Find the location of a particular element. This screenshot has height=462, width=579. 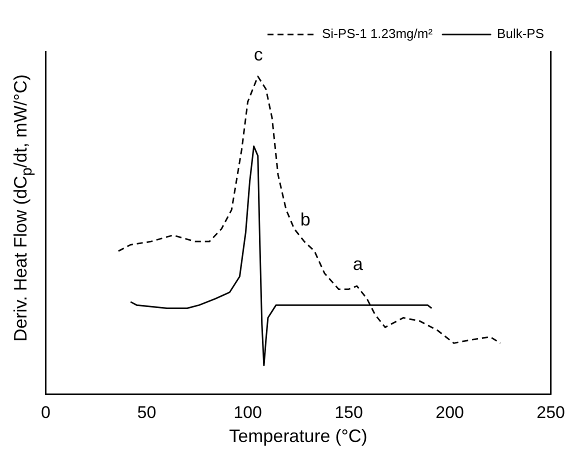

x-tick-label: 150 is located at coordinates (348, 412).